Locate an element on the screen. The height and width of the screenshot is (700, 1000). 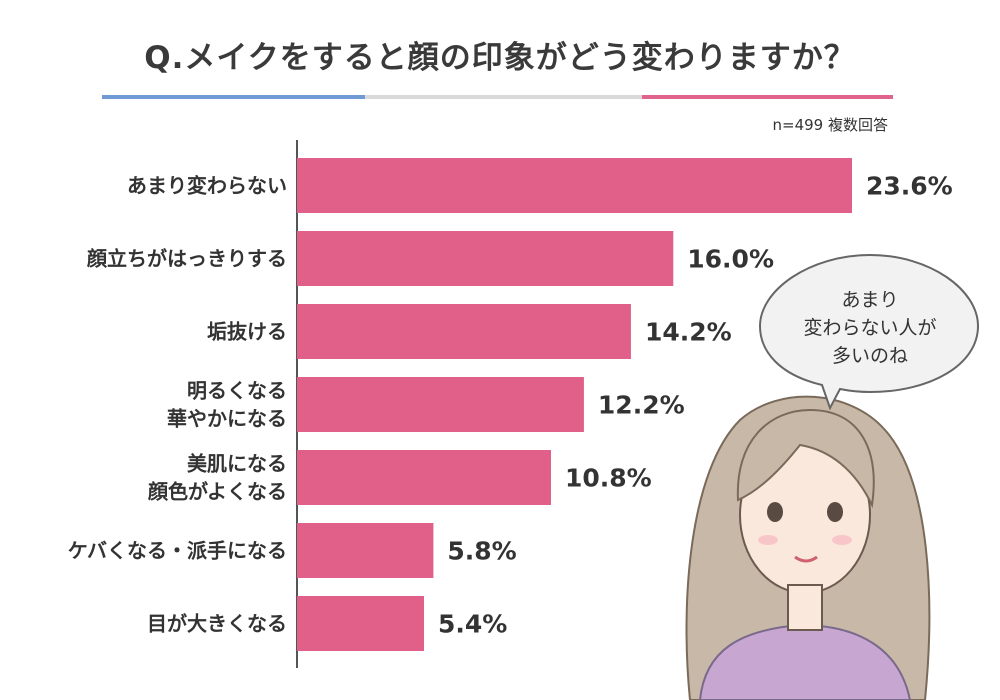
speech-bubble-line: 多いのね is located at coordinates (869, 356).